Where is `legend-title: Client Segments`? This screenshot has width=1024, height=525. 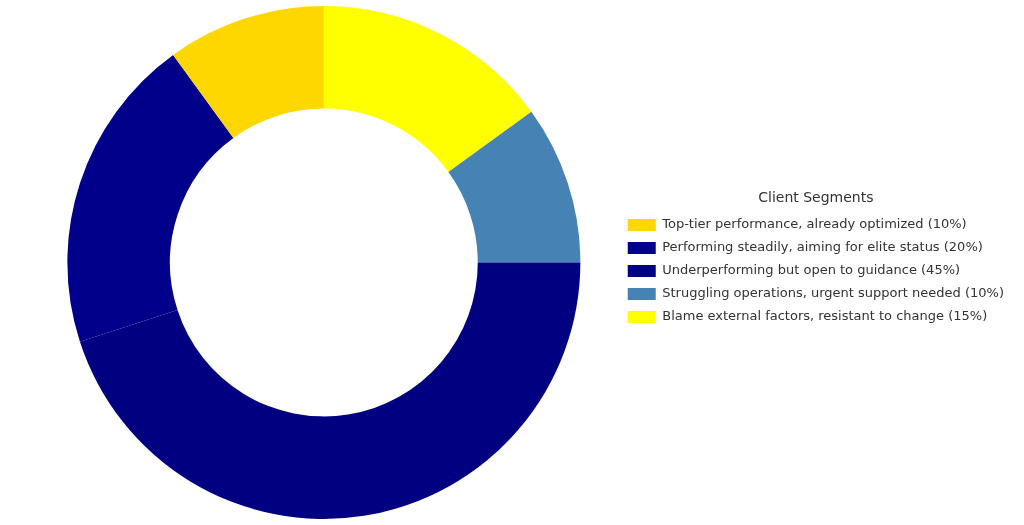 legend-title: Client Segments is located at coordinates (816, 197).